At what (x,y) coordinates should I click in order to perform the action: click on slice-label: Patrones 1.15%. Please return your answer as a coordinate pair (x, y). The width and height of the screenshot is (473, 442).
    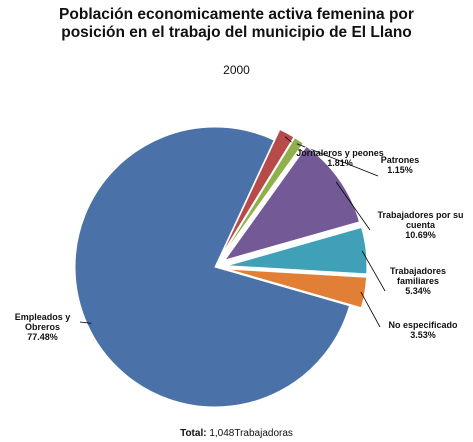
    Looking at the image, I should click on (400, 165).